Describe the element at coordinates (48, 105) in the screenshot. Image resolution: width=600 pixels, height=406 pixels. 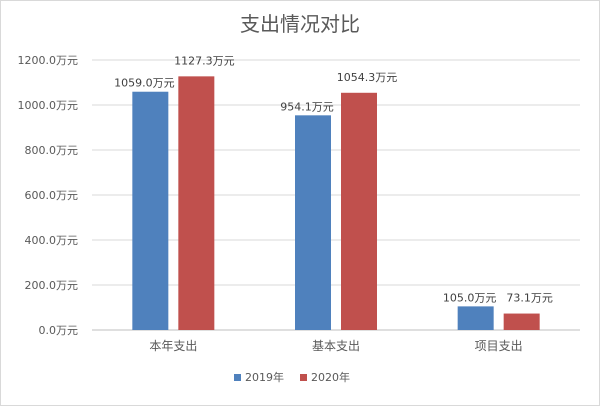
I see `y-tick-label: 1000.0万元` at that location.